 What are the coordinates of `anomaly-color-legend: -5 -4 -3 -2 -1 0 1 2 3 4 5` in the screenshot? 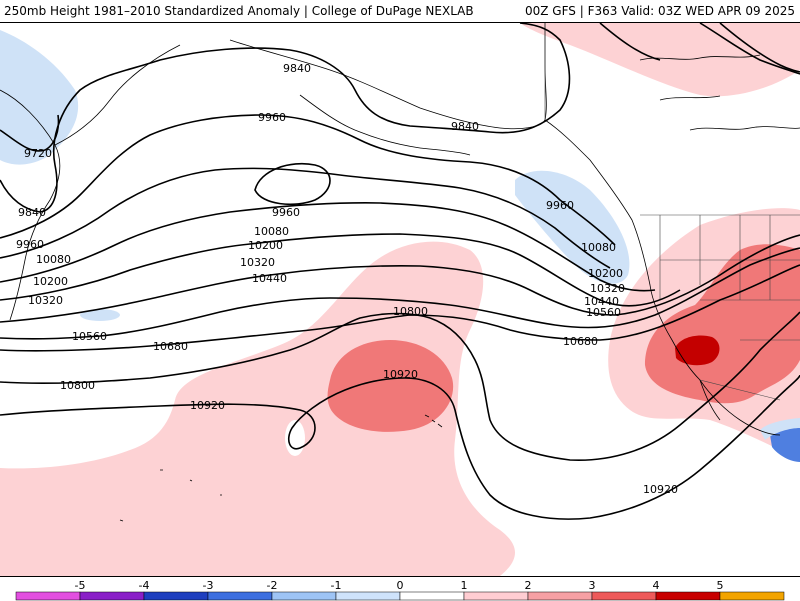 It's located at (400, 588).